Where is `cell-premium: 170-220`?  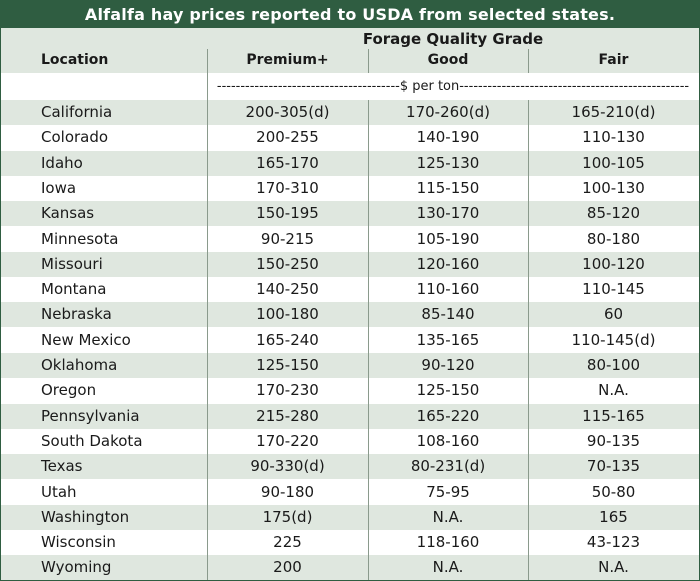
cell-premium: 170-220 is located at coordinates (287, 440).